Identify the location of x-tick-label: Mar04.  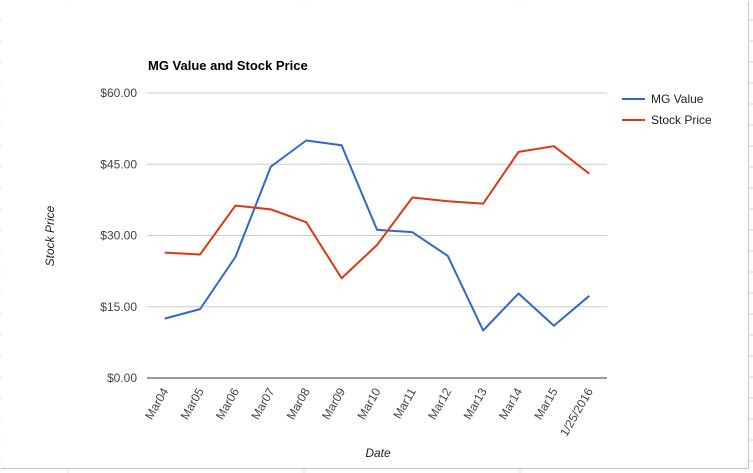
(156, 403).